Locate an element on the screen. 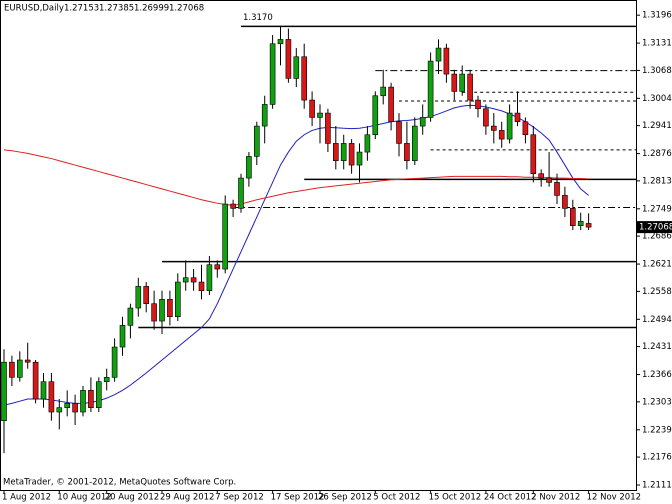 The image size is (672, 504). header-low: 1.26999 is located at coordinates (151, 9).